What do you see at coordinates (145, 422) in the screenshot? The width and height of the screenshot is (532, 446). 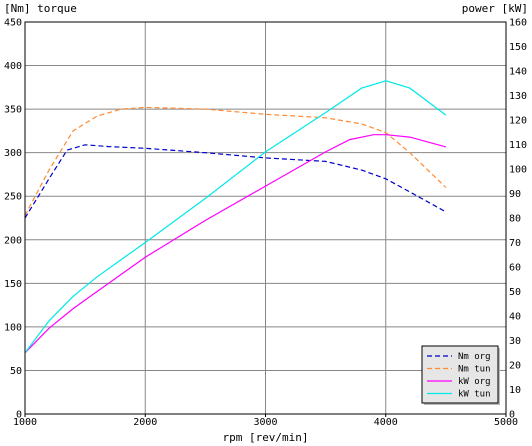 I see `x-tick-label: 2000` at bounding box center [145, 422].